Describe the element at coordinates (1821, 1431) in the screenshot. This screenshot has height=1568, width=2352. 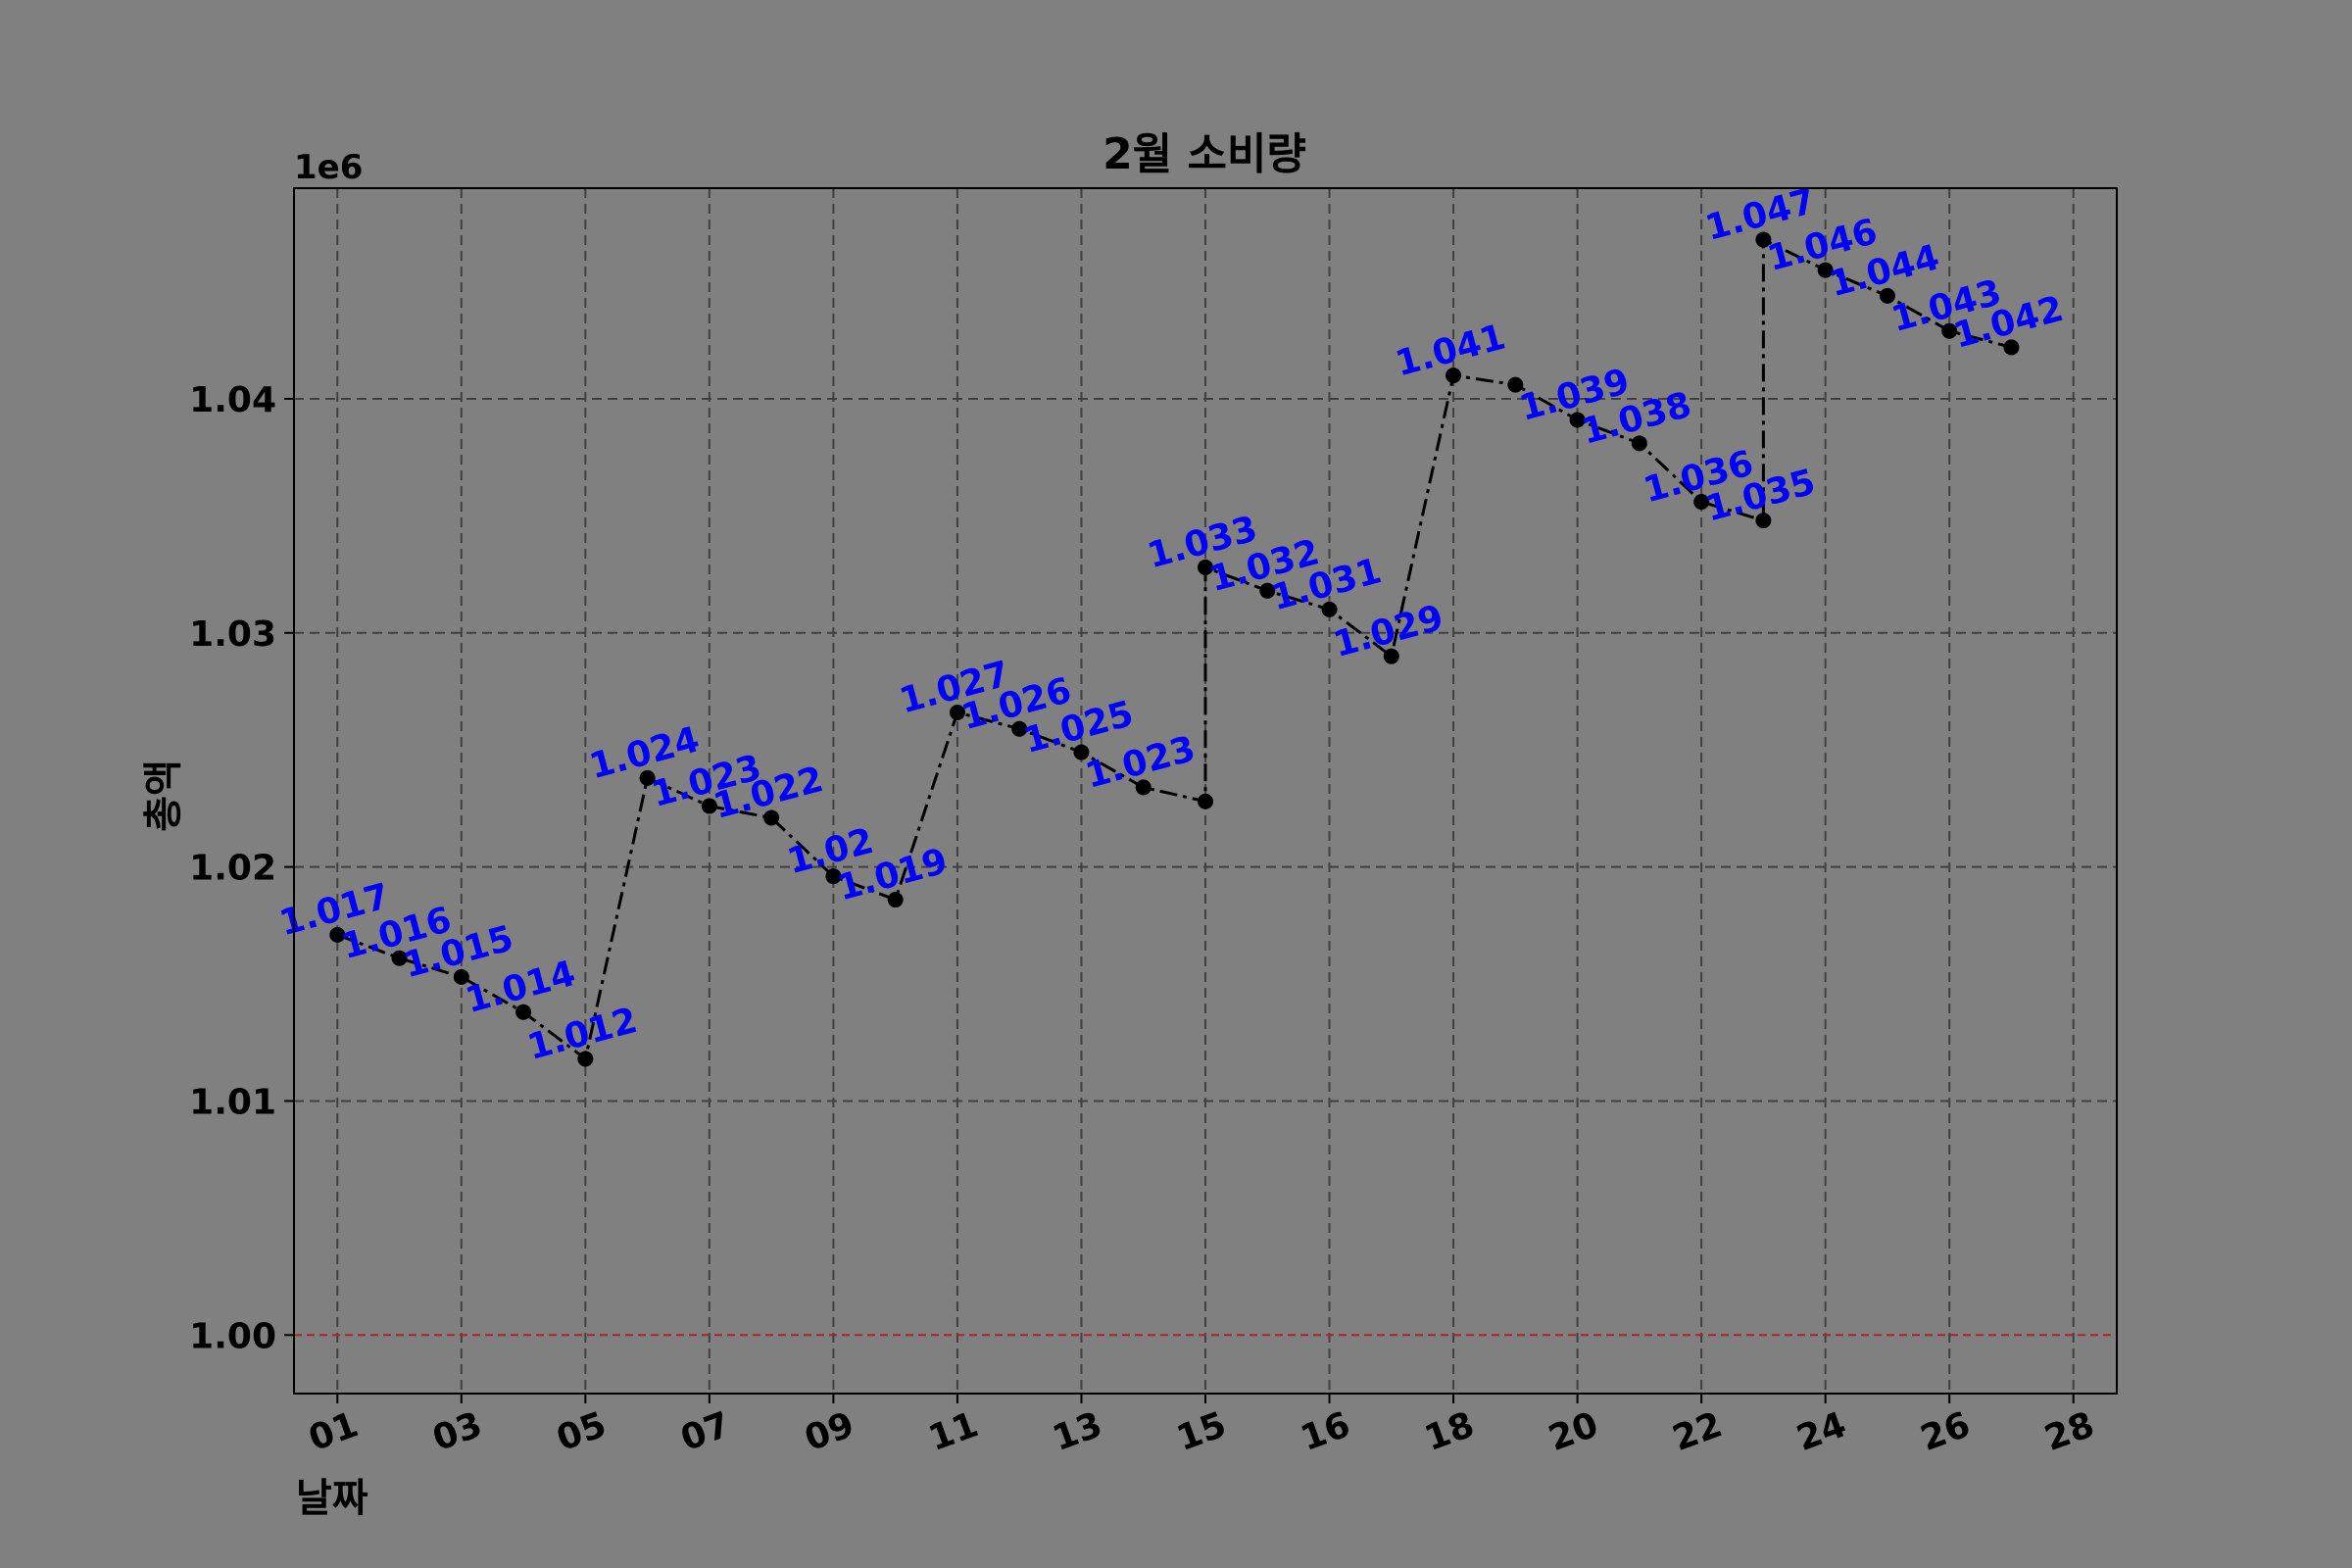
I see `x-tick-label: 24` at that location.